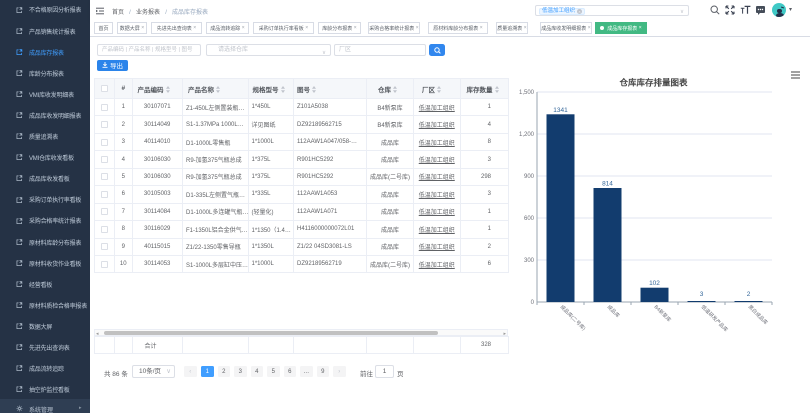 The height and width of the screenshot is (413, 810). Describe the element at coordinates (529, 261) in the screenshot. I see `svg-text: 300` at that location.